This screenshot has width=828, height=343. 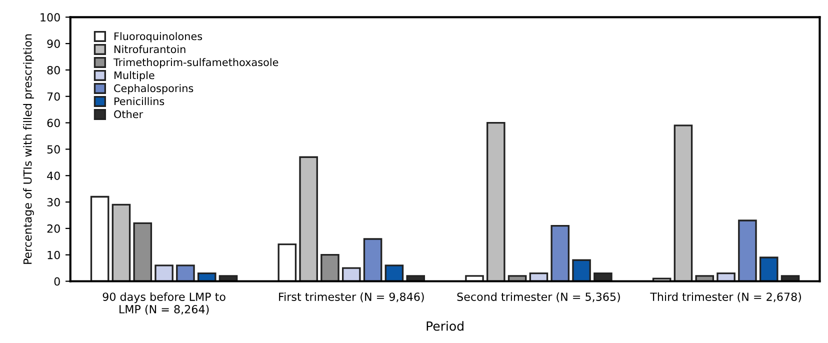 I want to click on y-tick-label: 20, so click(x=53, y=228).